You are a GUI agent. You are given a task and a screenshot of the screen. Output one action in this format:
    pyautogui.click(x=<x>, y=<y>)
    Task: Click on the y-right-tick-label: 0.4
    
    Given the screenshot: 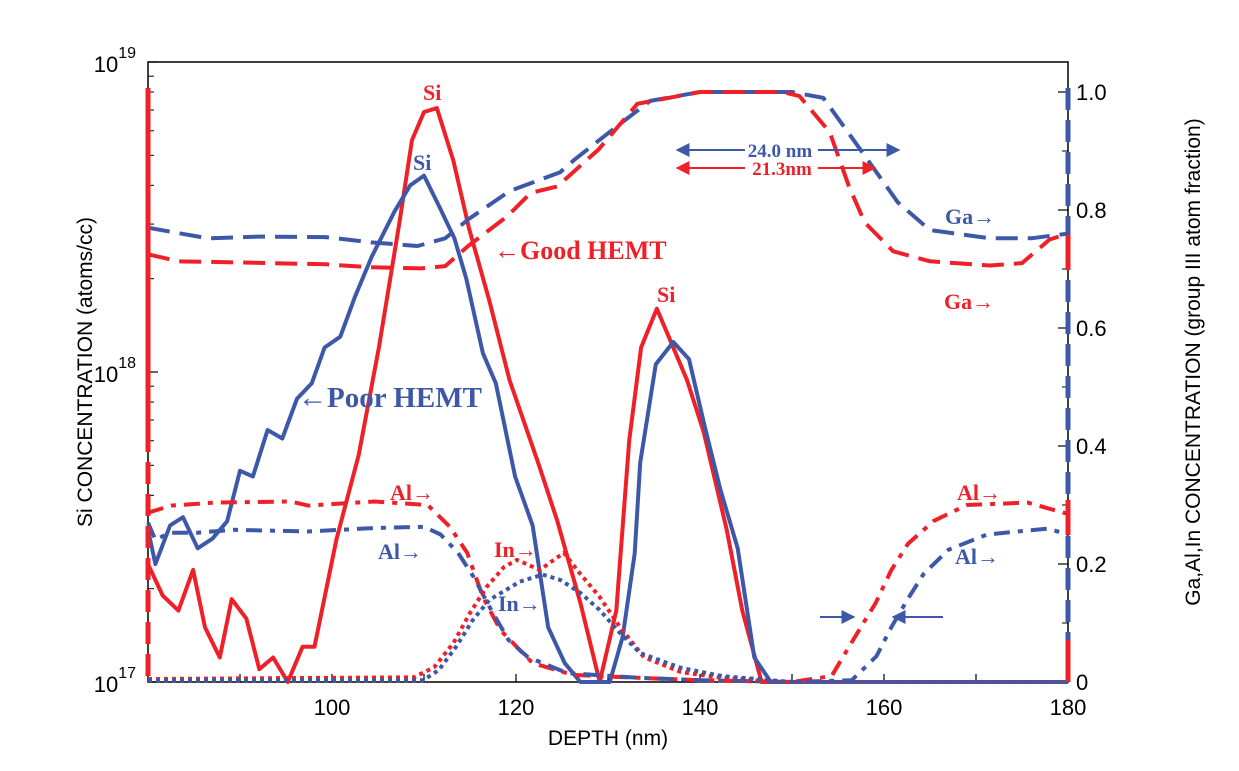 What is the action you would take?
    pyautogui.click(x=1091, y=446)
    